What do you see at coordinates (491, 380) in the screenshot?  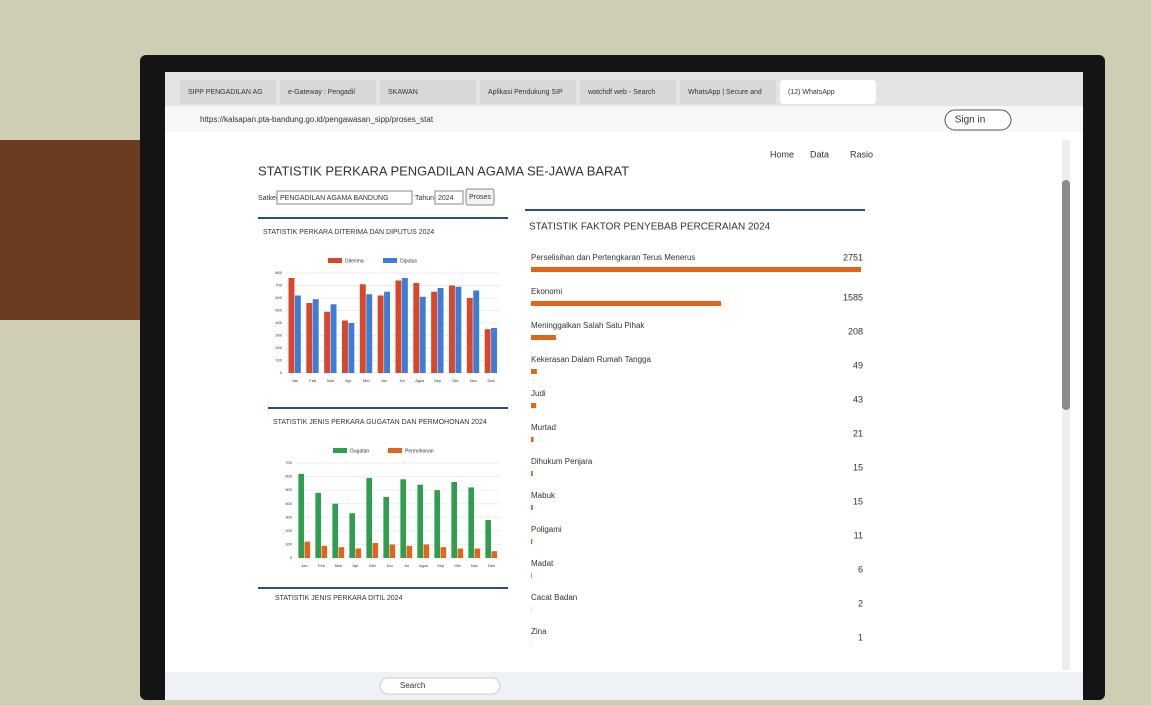 I see `x-tick-label: Des` at bounding box center [491, 380].